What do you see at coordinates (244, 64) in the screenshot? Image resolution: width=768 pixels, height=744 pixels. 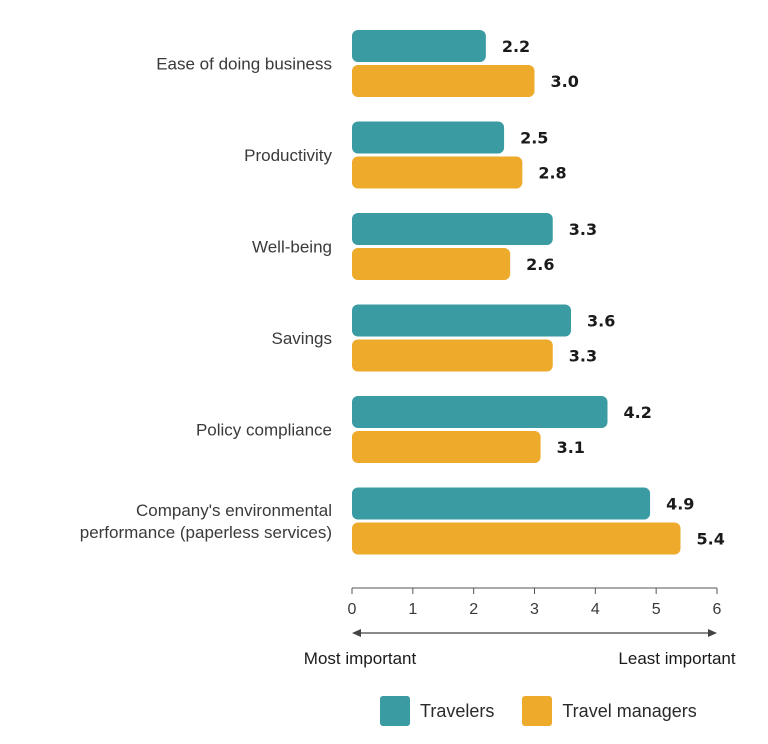 I see `category-label-ease-of-doing-business: Ease of doing business` at bounding box center [244, 64].